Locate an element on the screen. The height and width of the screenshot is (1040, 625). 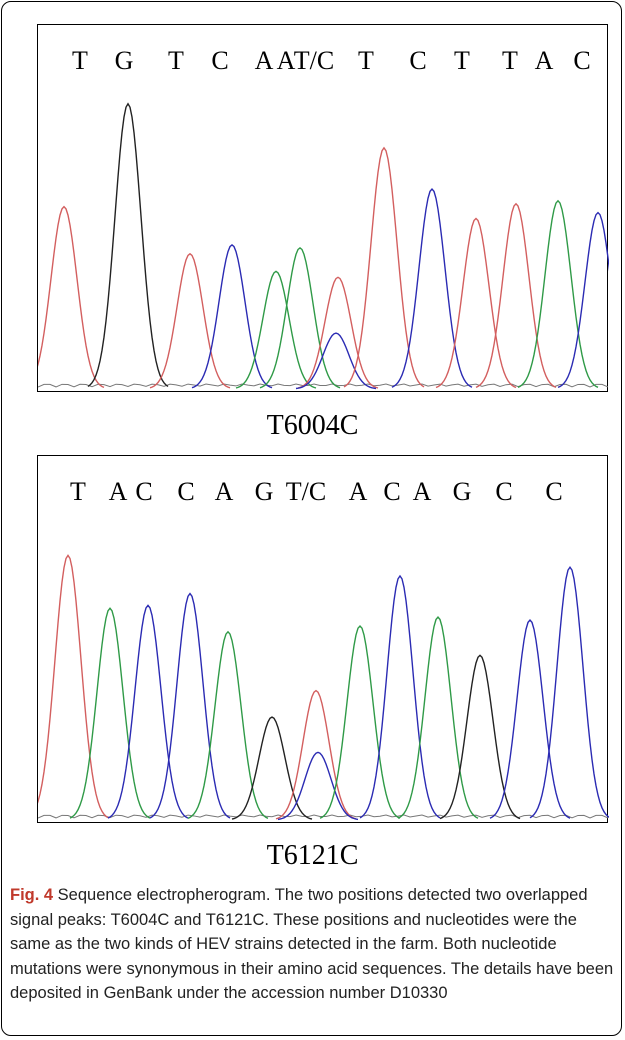
trace-baseline is located at coordinates (323, 385).